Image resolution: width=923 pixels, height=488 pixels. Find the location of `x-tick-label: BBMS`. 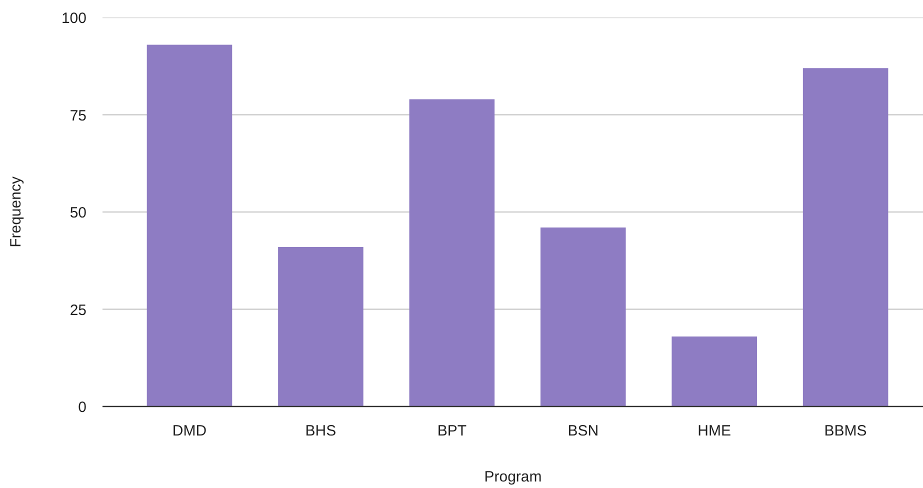

x-tick-label: BBMS is located at coordinates (845, 431).